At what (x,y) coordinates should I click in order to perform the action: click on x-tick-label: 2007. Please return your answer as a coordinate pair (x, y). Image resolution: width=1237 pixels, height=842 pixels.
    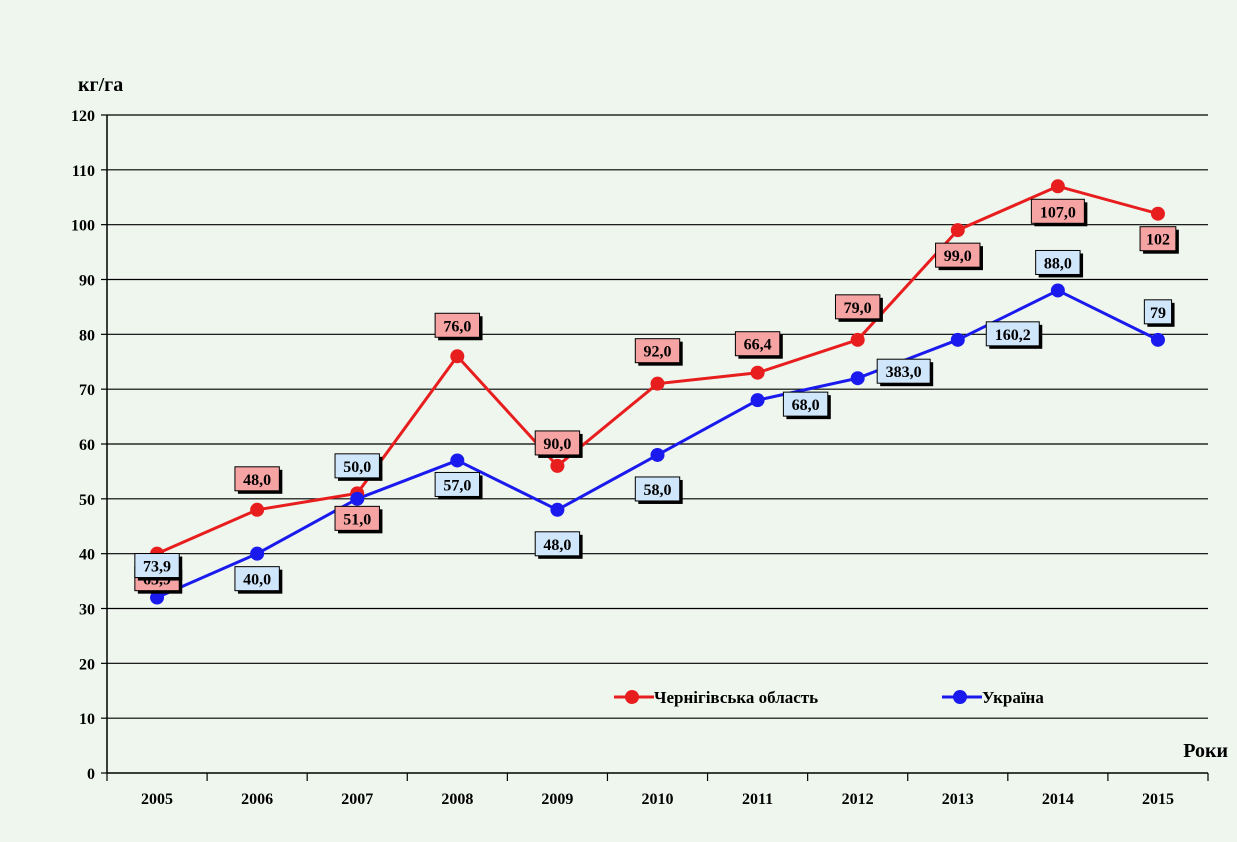
    Looking at the image, I should click on (357, 799).